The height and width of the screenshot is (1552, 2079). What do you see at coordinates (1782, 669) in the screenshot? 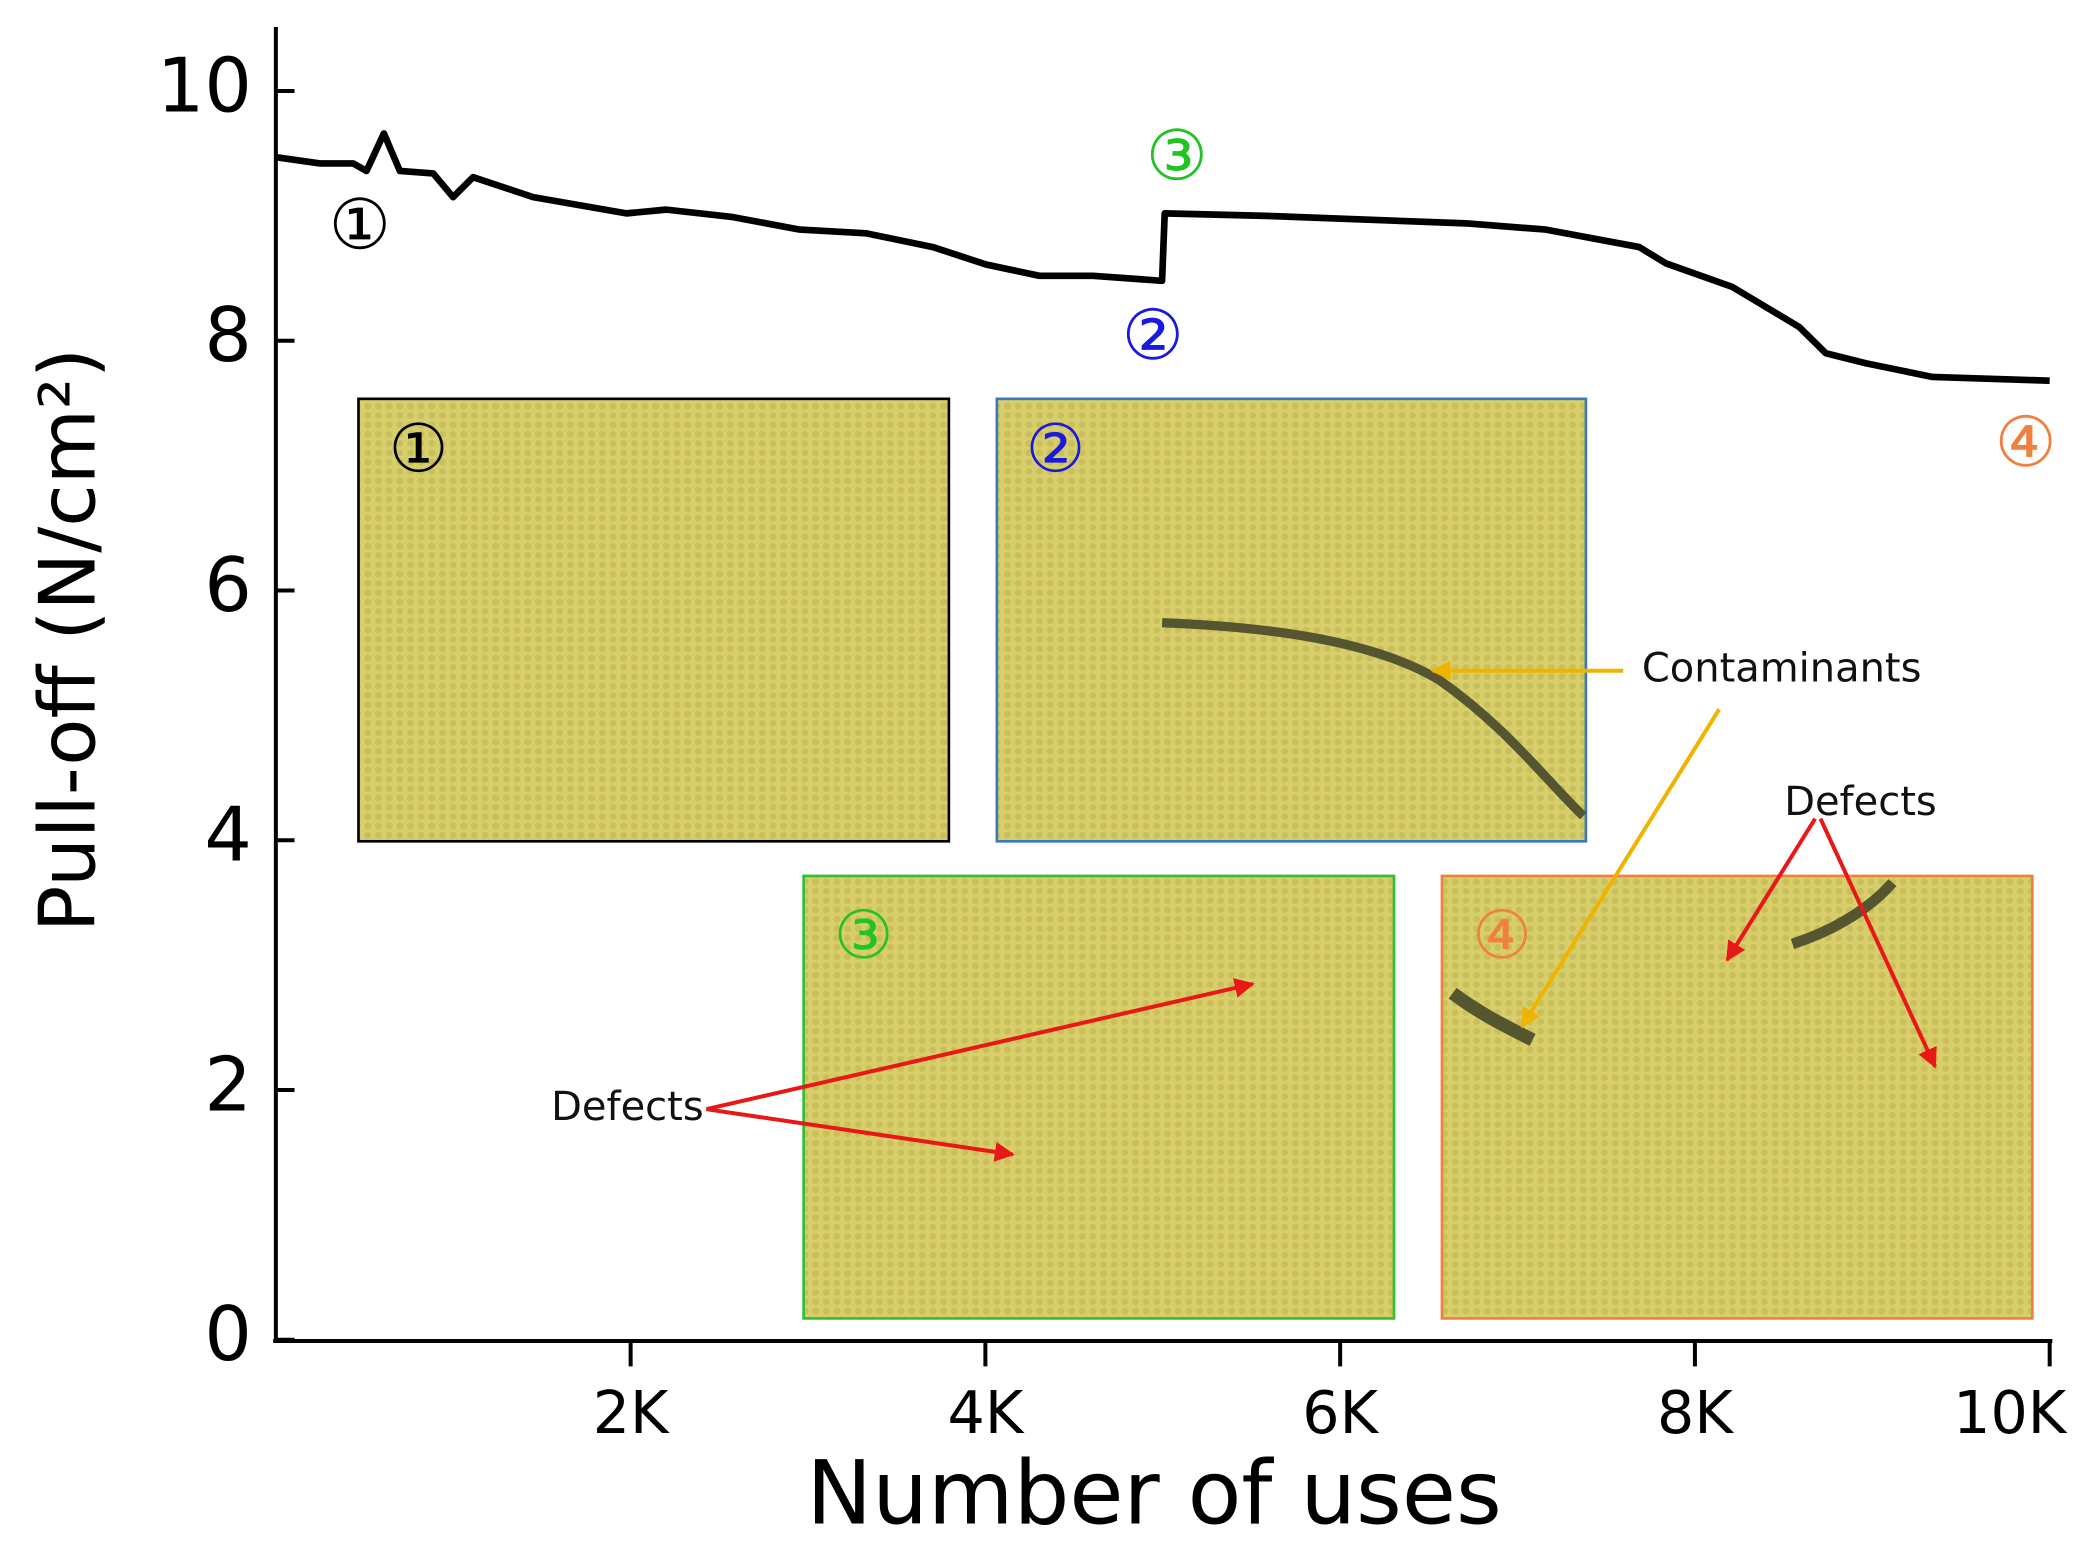
I see `callout-label: Contaminants` at bounding box center [1782, 669].